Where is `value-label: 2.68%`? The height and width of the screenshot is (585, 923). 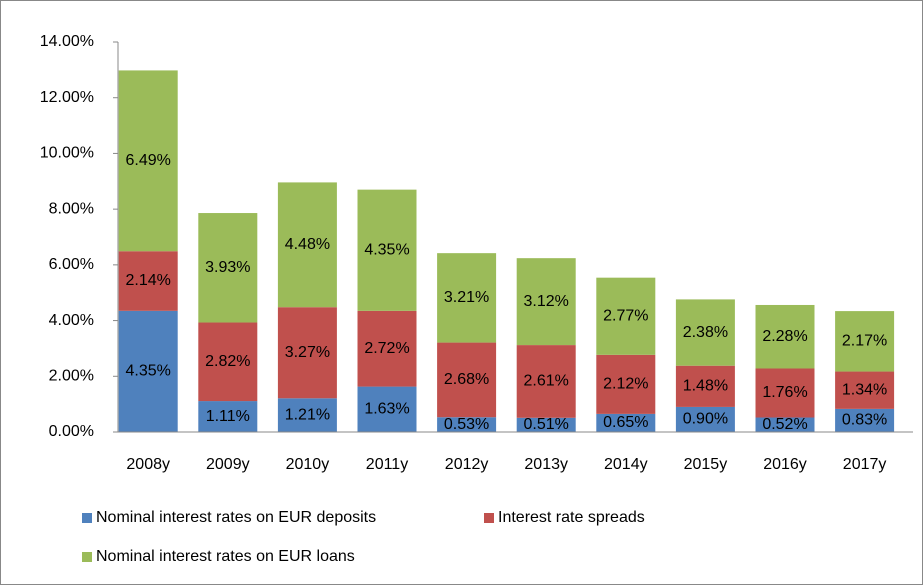
value-label: 2.68% is located at coordinates (466, 379).